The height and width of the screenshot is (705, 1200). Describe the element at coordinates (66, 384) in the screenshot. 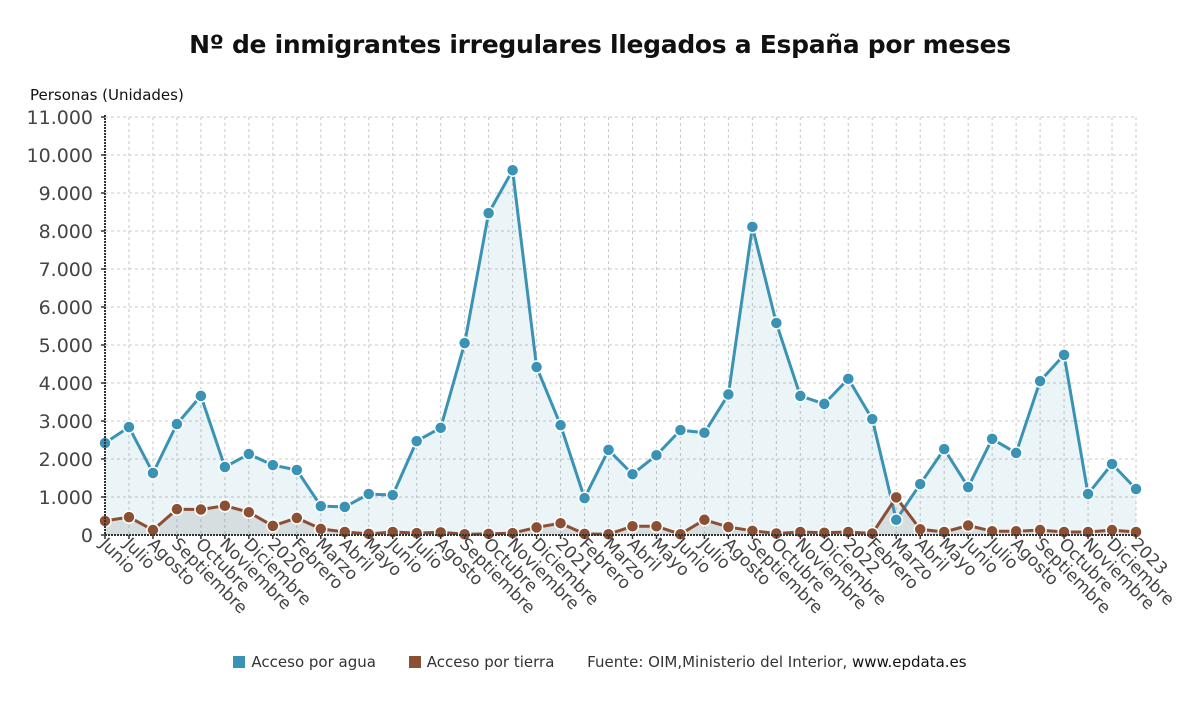

I see `y-tick-label: 4.000` at that location.